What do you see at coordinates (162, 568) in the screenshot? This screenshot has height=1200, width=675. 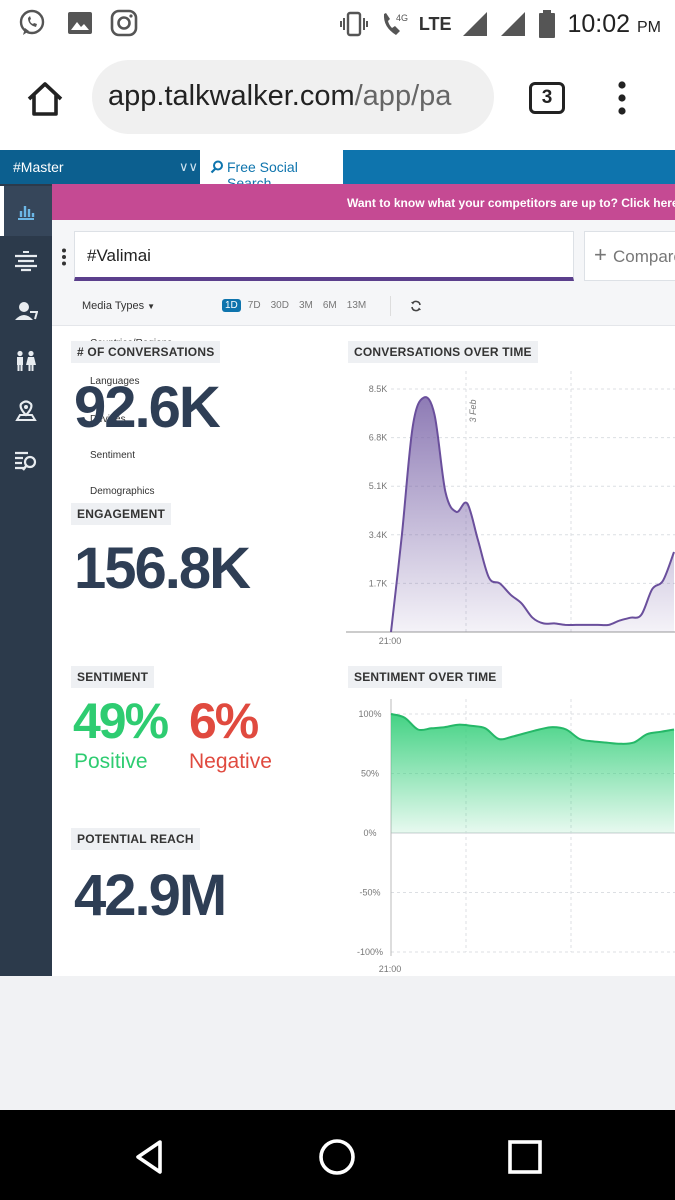 I see `engagement-value: 156.8K` at bounding box center [162, 568].